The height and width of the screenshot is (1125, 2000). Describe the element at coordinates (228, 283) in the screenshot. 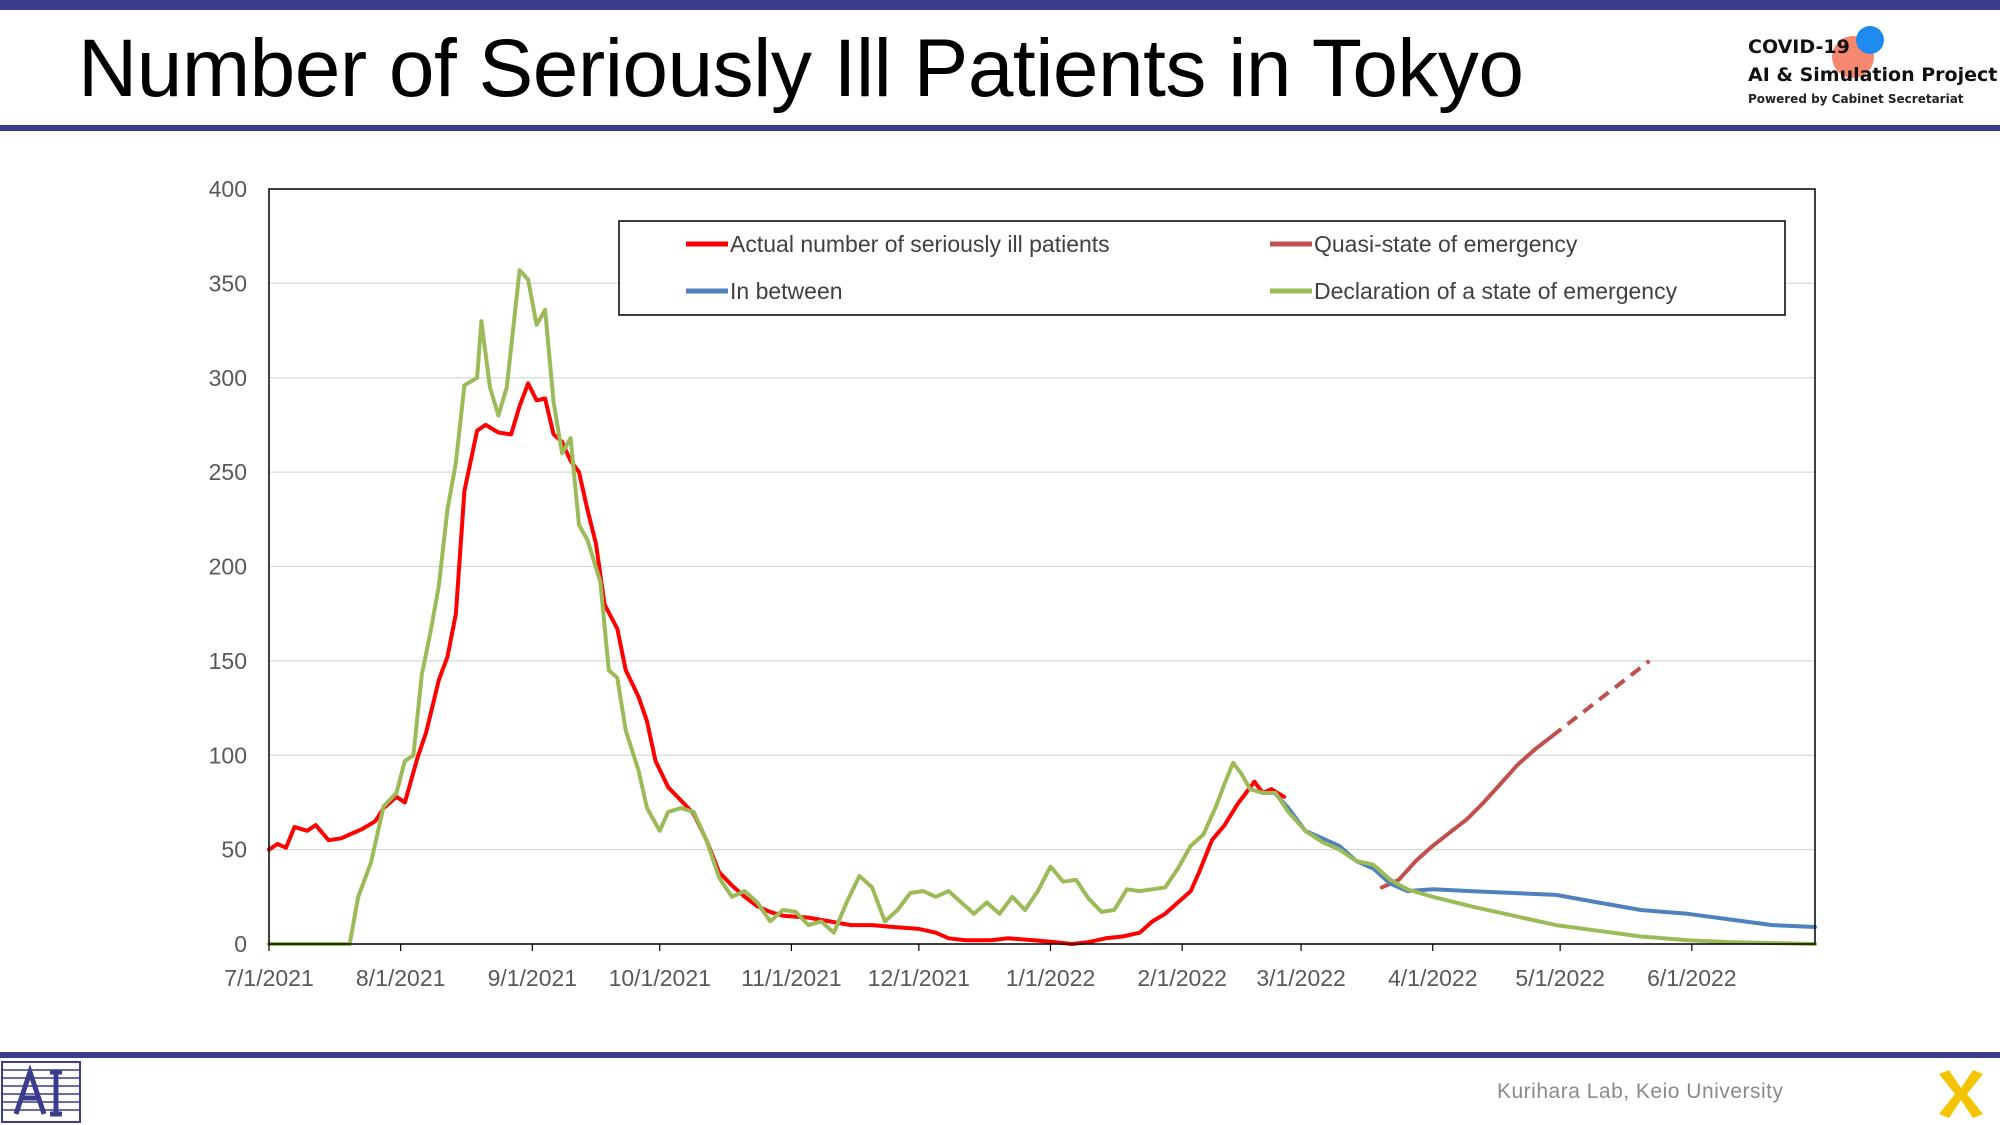

I see `y-tick-label: 350` at that location.